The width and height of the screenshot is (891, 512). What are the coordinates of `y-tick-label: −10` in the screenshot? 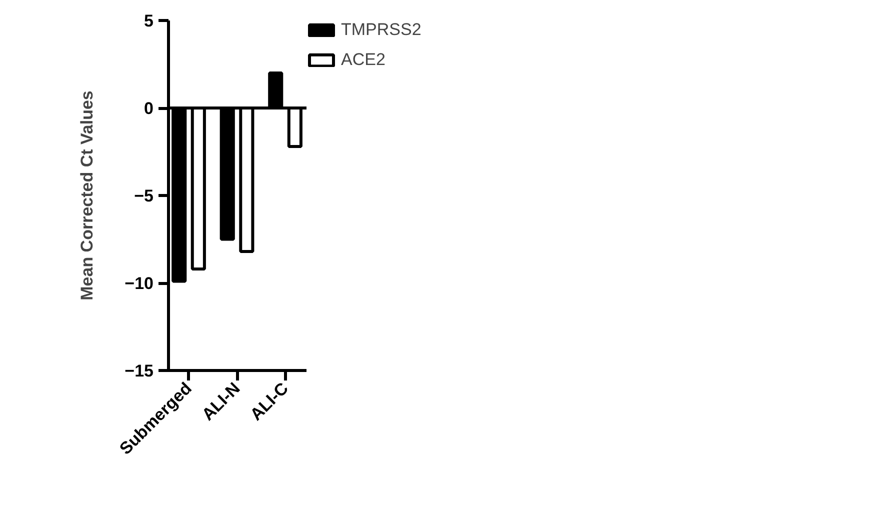 It's located at (139, 283).